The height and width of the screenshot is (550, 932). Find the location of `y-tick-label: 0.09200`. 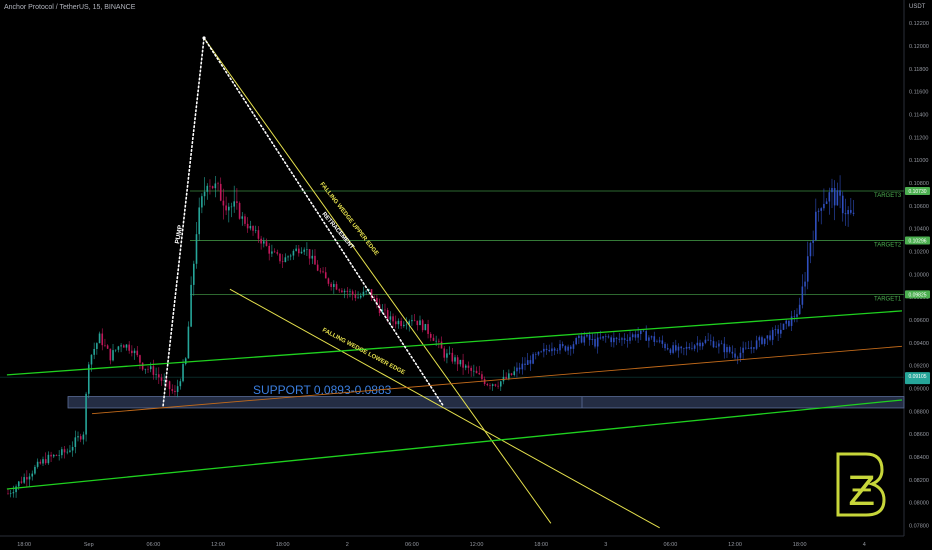

y-tick-label: 0.09200 is located at coordinates (919, 367).